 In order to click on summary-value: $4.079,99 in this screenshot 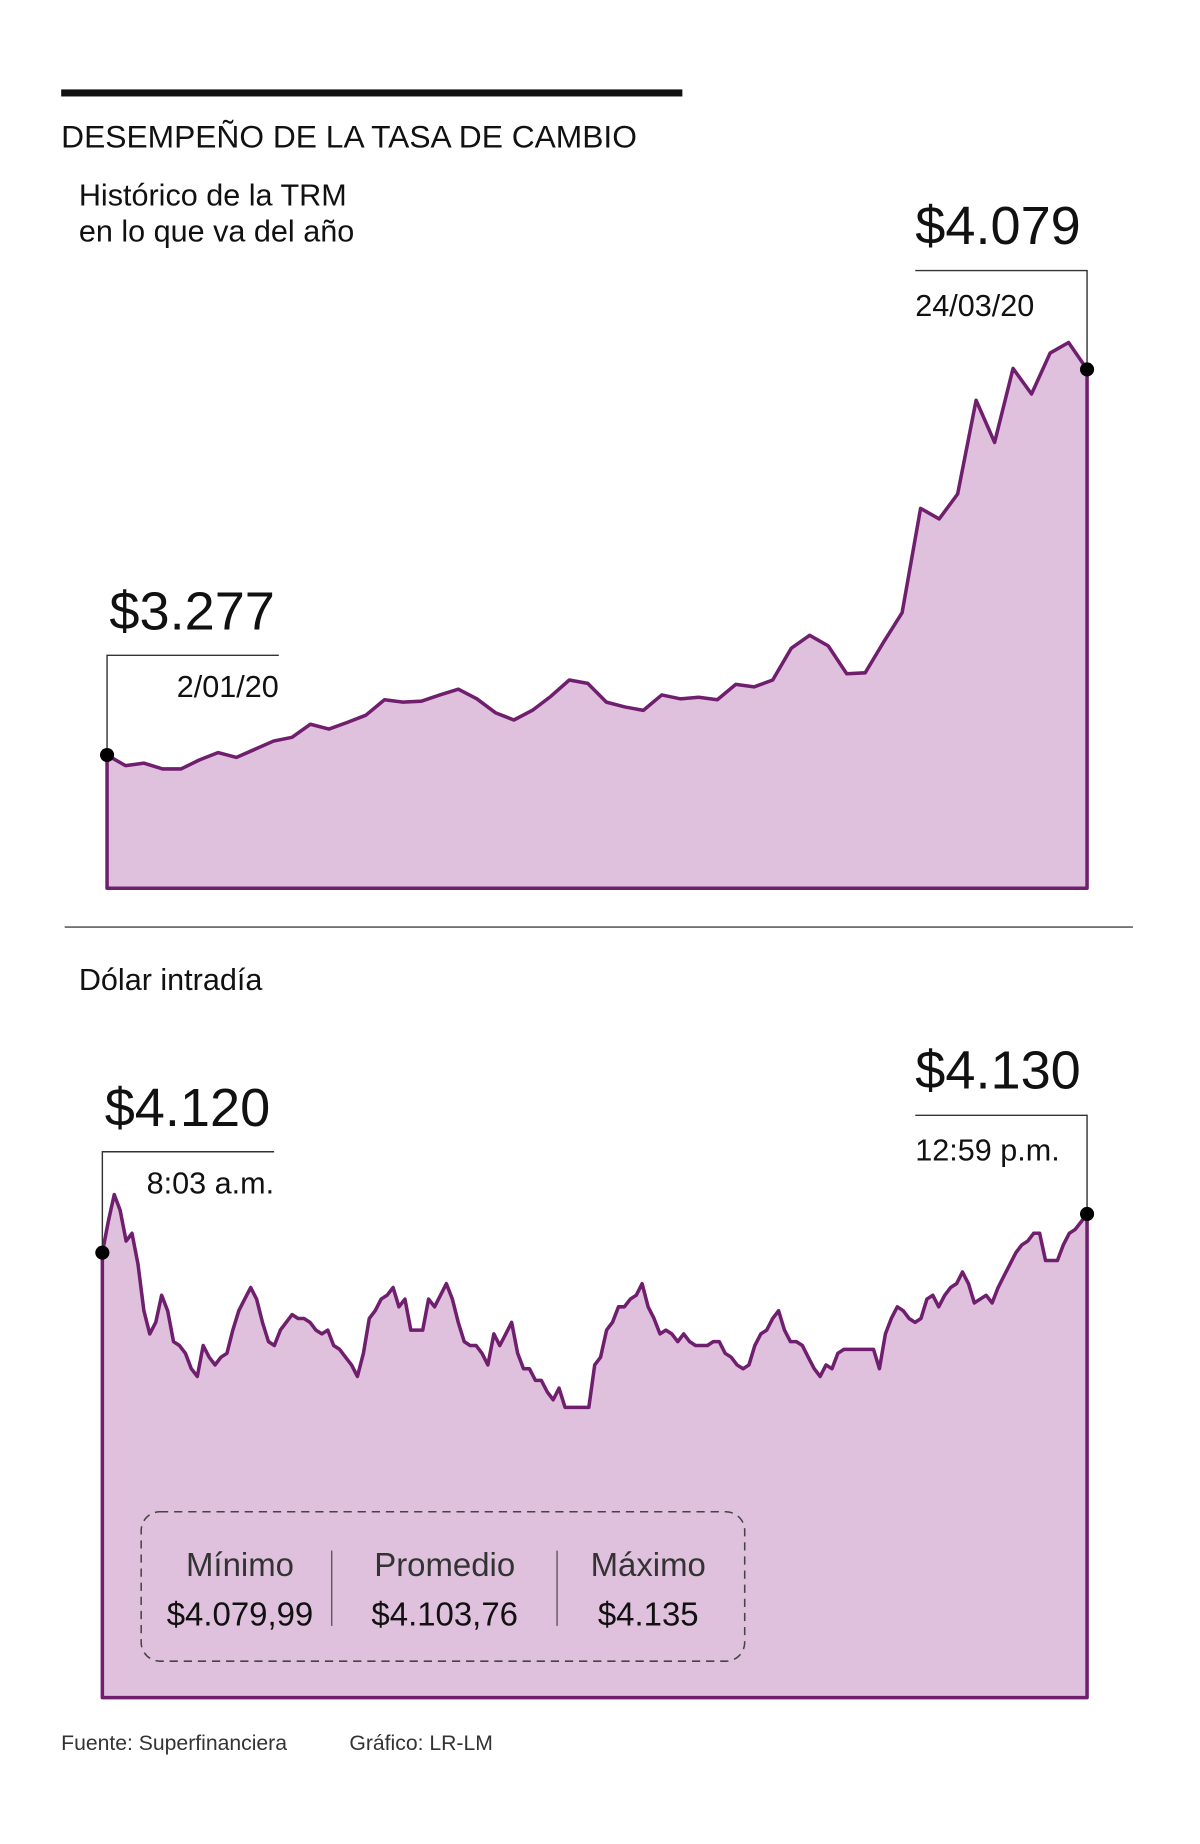, I will do `click(240, 1614)`.